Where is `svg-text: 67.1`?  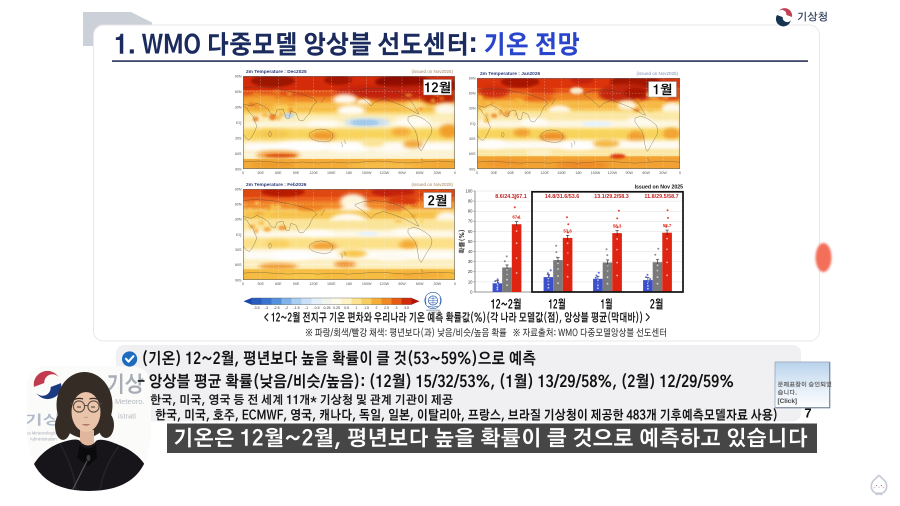 svg-text: 67.1 is located at coordinates (516, 217).